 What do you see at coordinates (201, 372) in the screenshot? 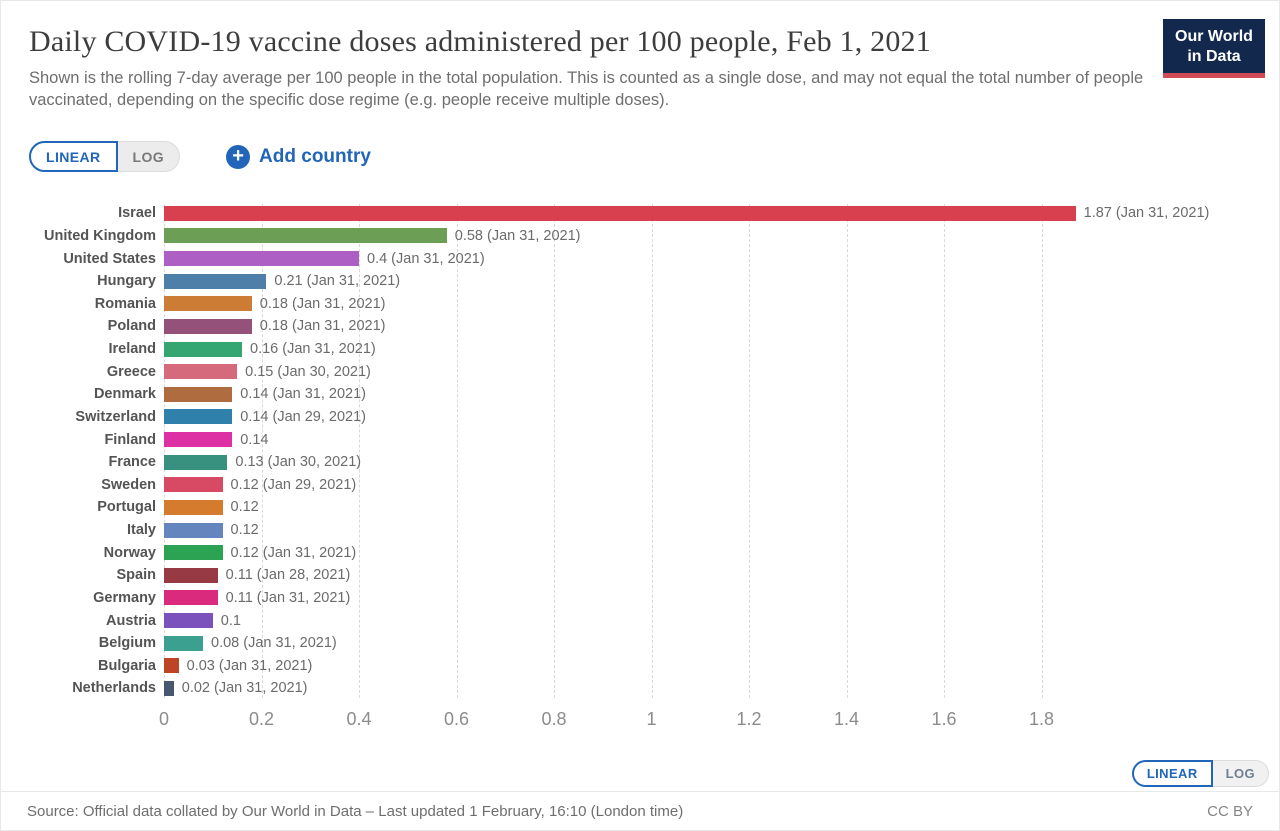
I see `bar-greece` at bounding box center [201, 372].